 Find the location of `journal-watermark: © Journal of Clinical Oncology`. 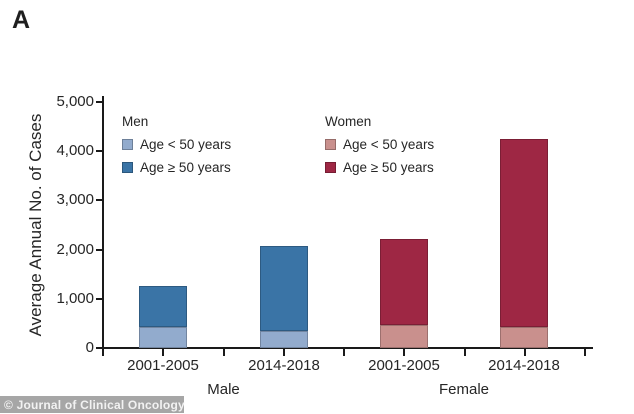

journal-watermark: © Journal of Clinical Oncology is located at coordinates (92, 404).